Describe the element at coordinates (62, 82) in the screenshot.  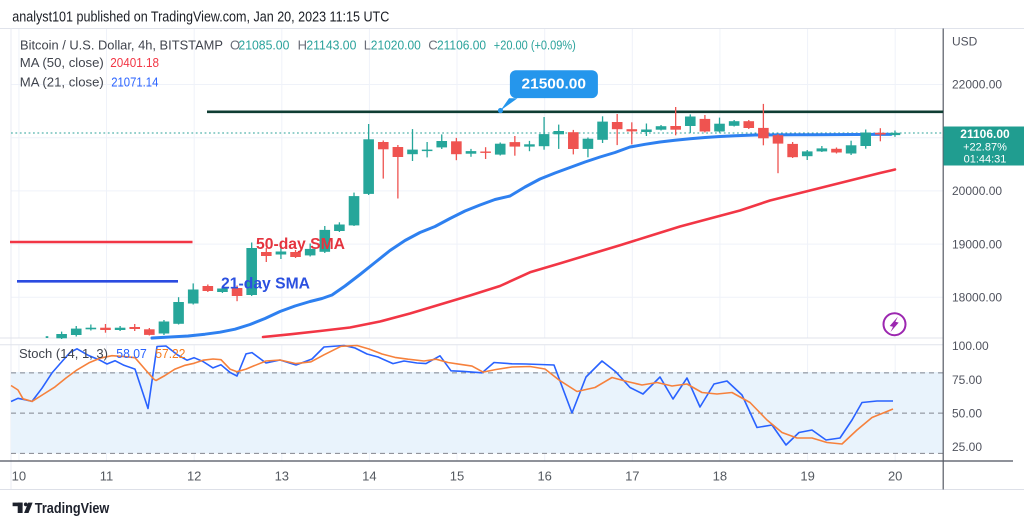
I see `svg-text: MA (21, close)` at that location.